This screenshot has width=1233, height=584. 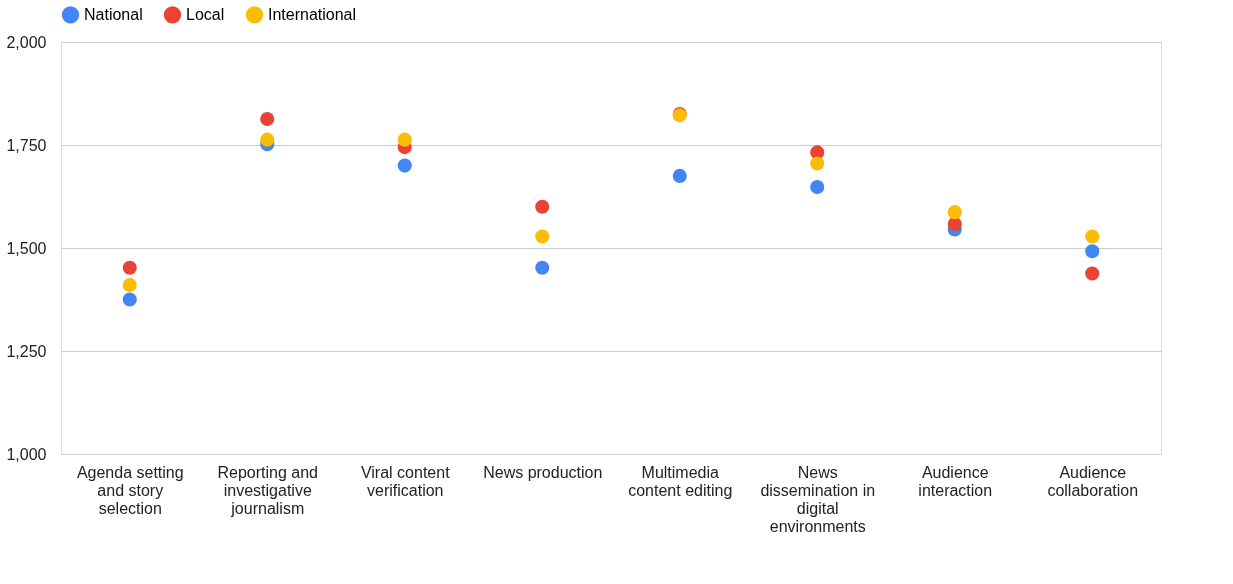 What do you see at coordinates (130, 490) in the screenshot?
I see `x-tick-label: Agenda setting and story selection` at bounding box center [130, 490].